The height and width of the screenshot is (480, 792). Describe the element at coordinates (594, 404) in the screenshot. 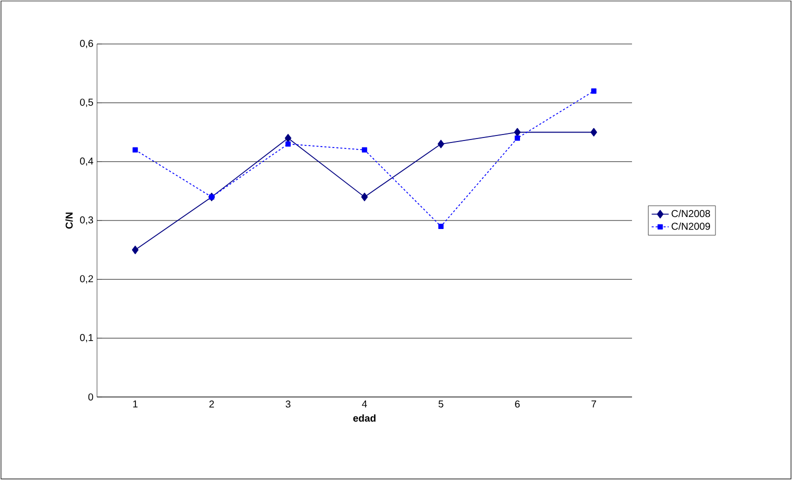

I see `x-tick-label: 7` at that location.